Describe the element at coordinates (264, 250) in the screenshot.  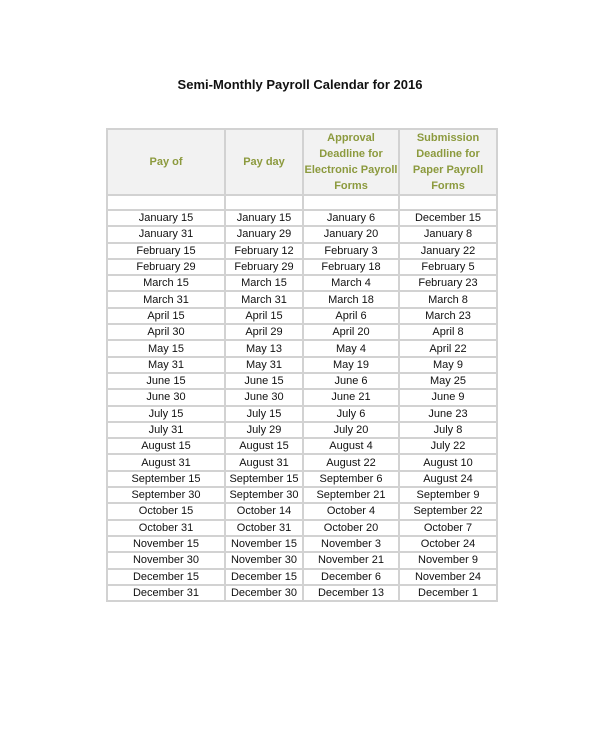
I see `table-cell: February 12` at that location.